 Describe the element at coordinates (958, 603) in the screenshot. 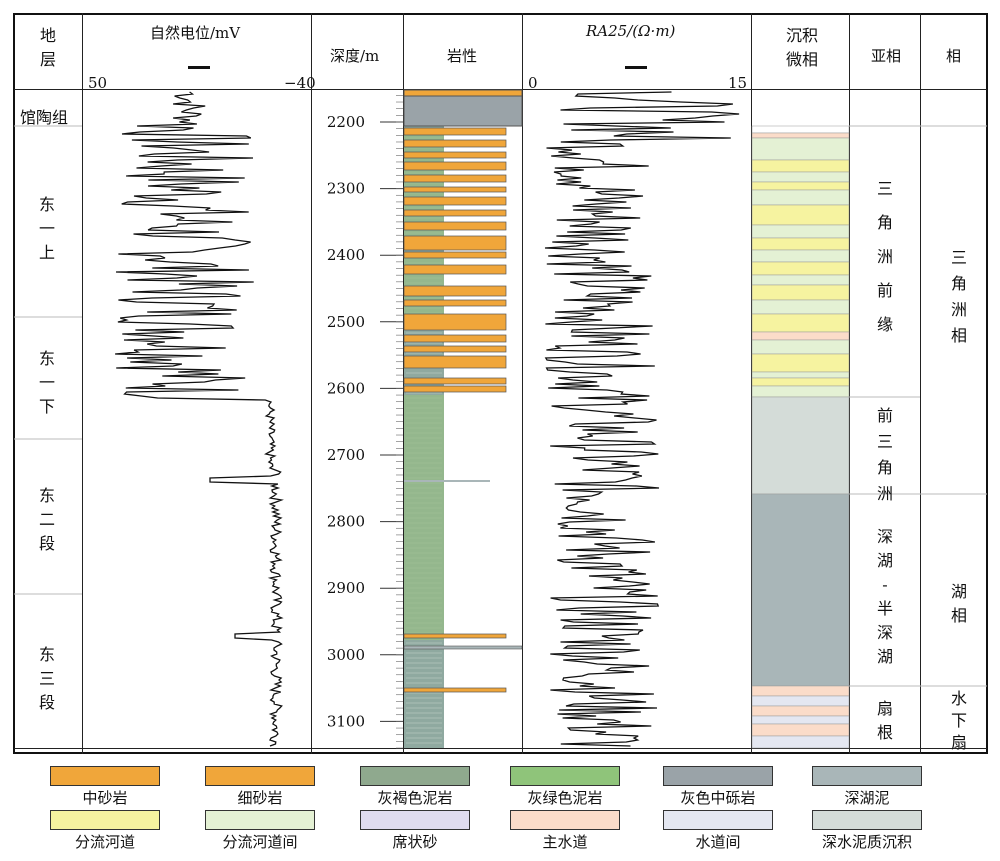

I see `facies-lake: 湖相` at that location.